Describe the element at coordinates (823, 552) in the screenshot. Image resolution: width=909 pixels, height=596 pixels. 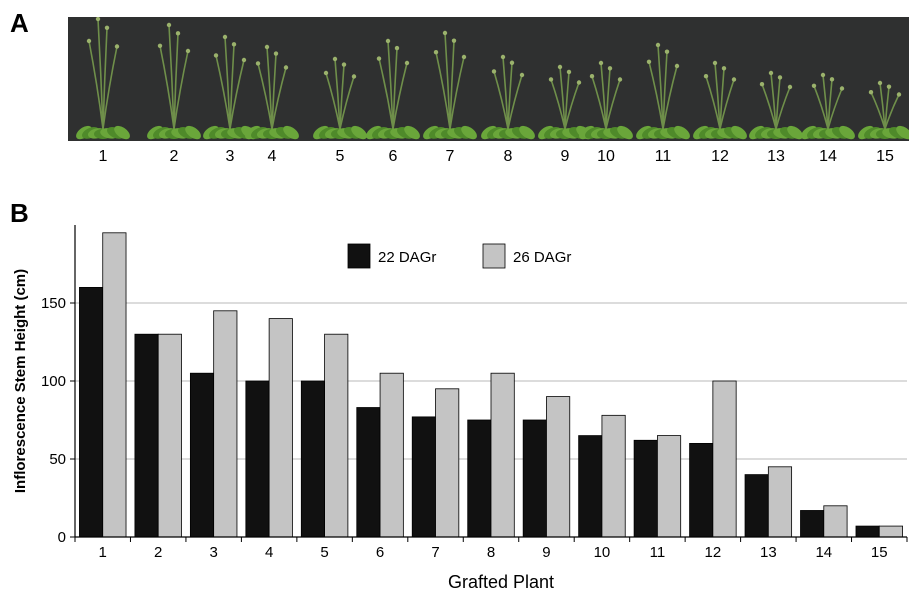
I see `x-tick-label: 14` at that location.